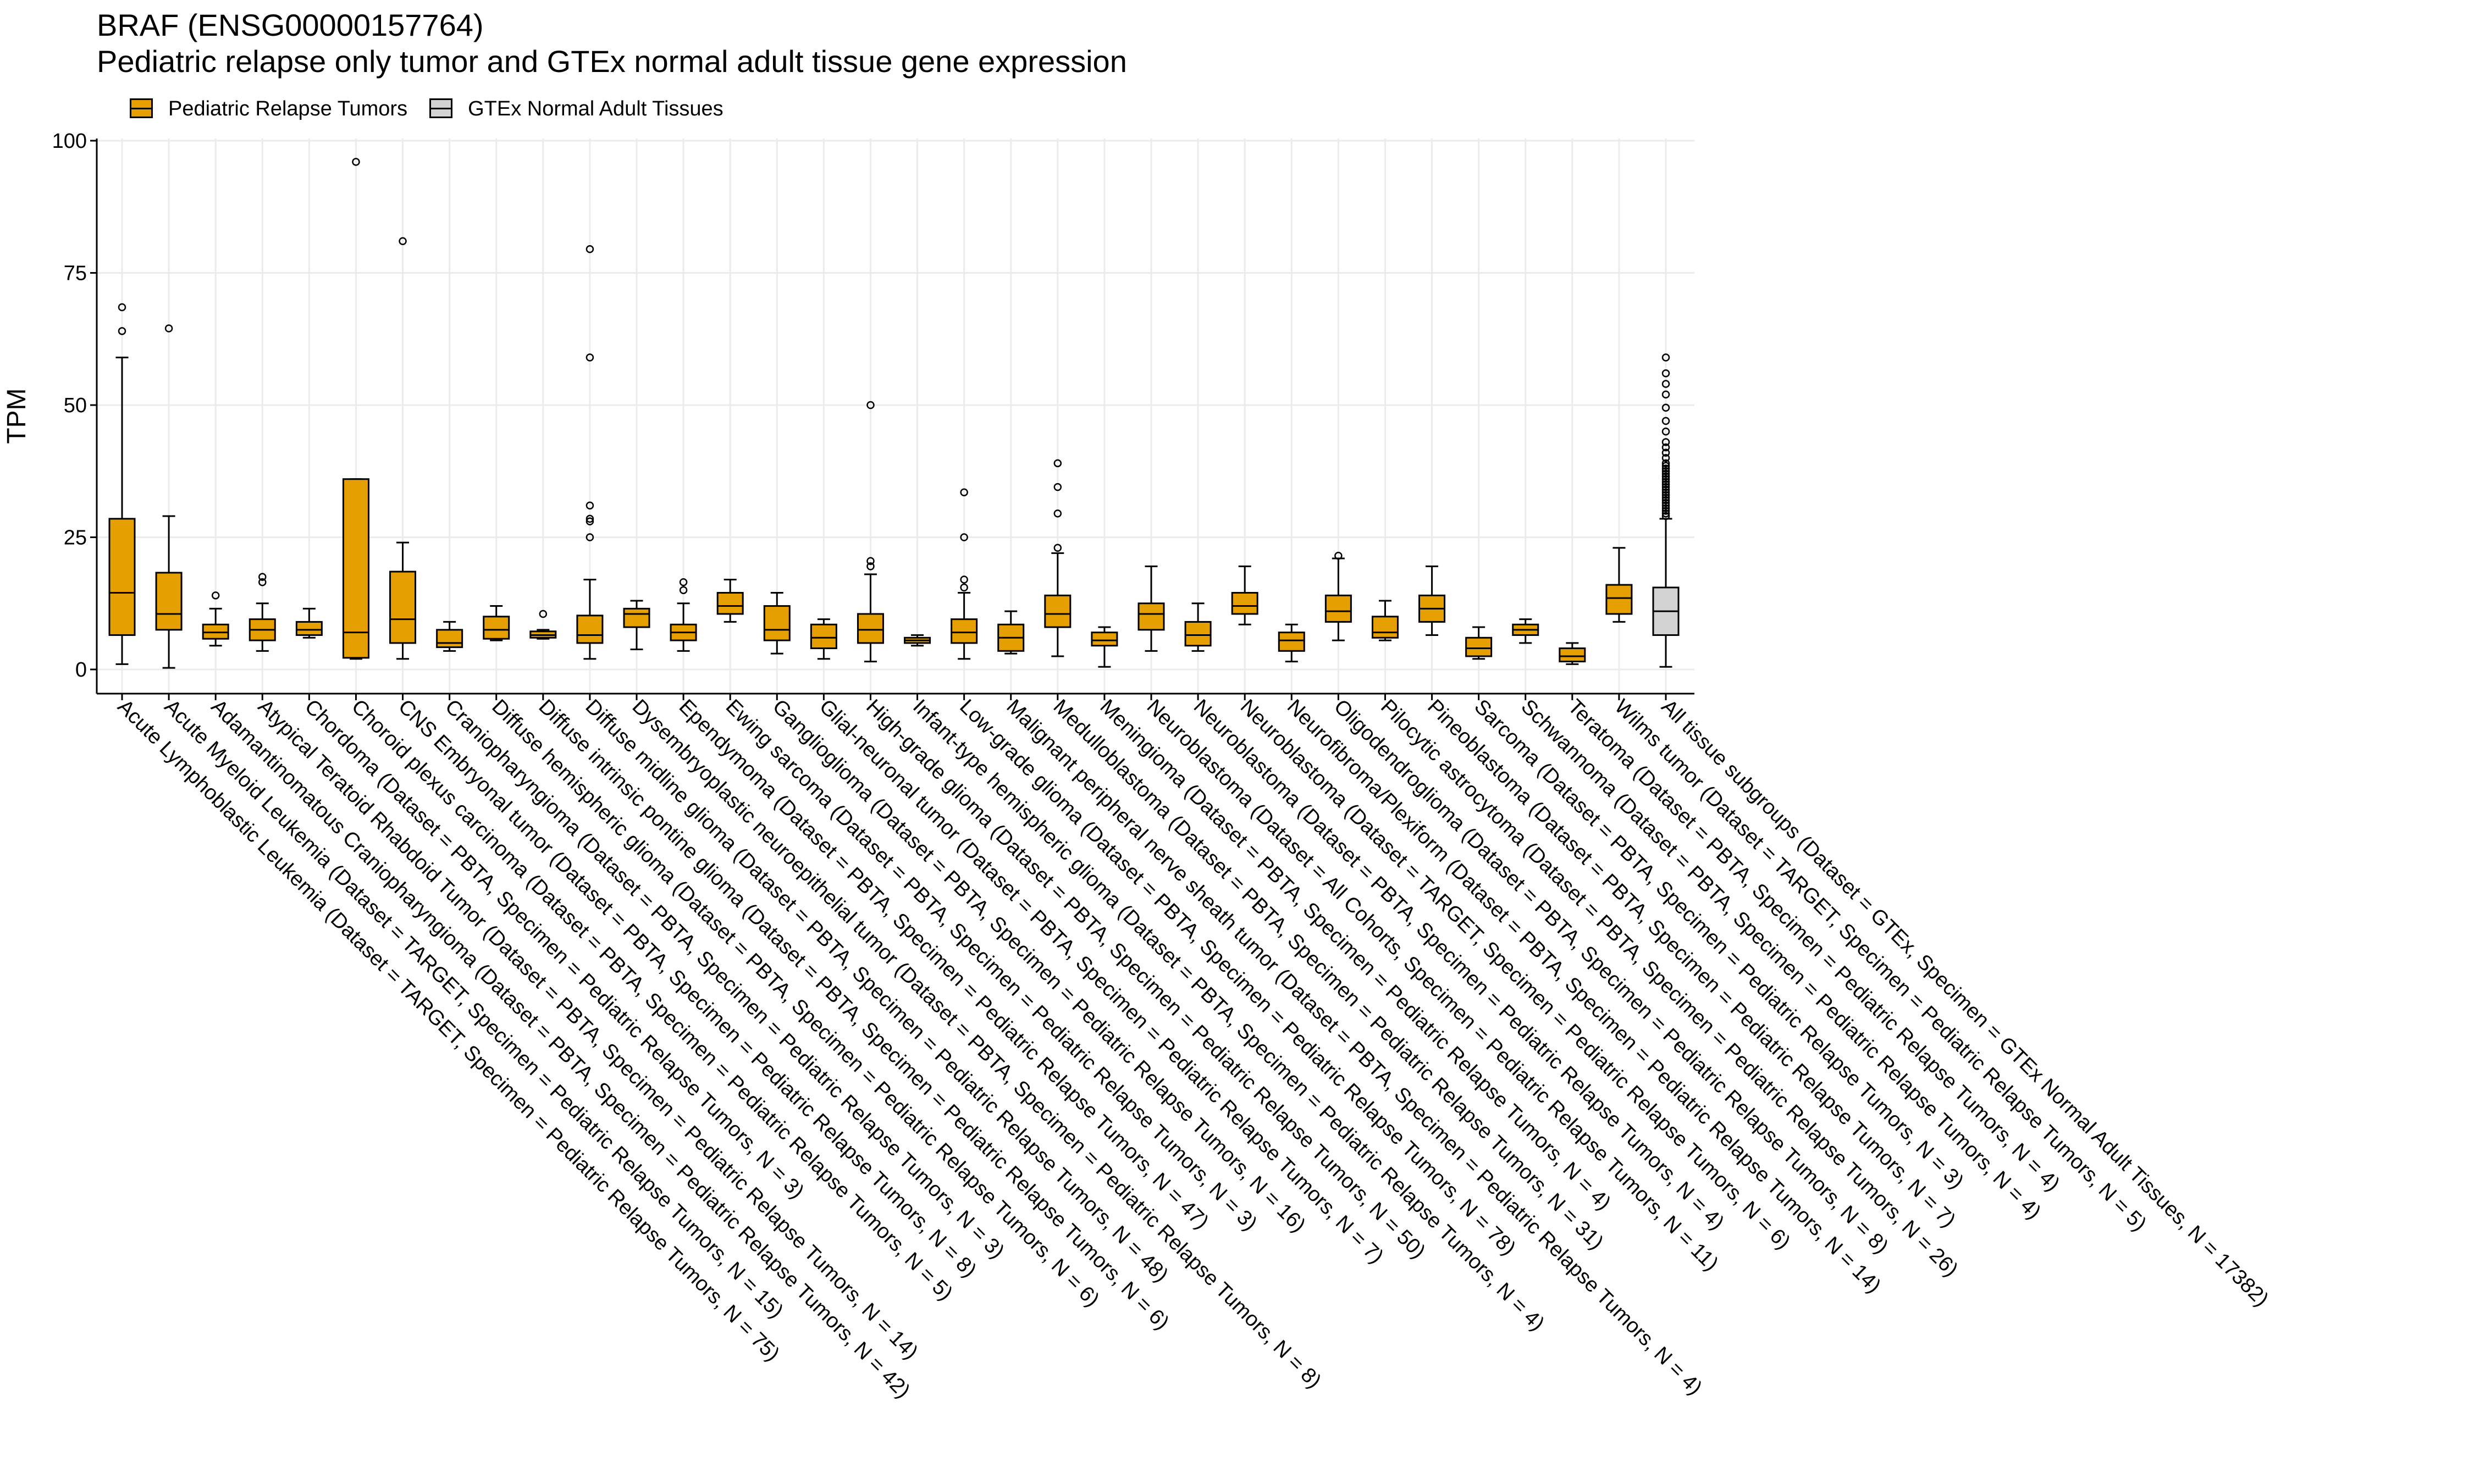 This screenshot has height=1484, width=2474. What do you see at coordinates (76, 273) in the screenshot?
I see `y-tick-label: 75` at bounding box center [76, 273].